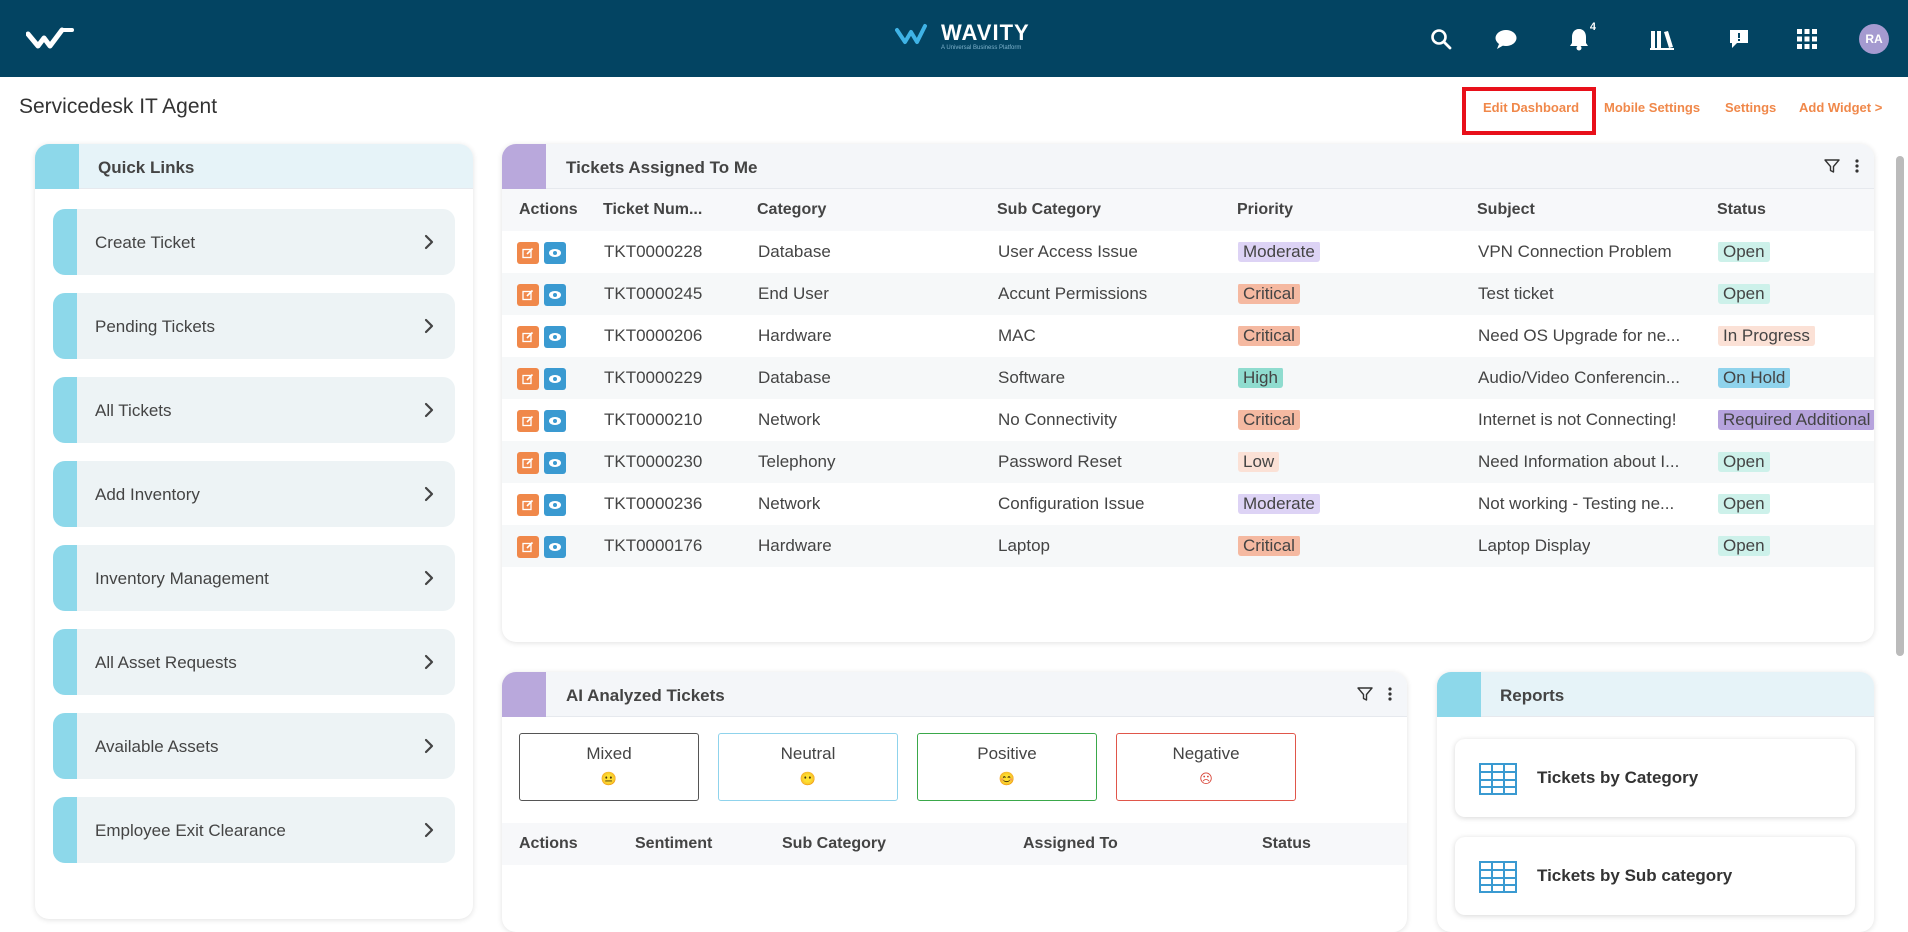 Image resolution: width=1908 pixels, height=932 pixels. What do you see at coordinates (609, 778) in the screenshot?
I see `sentiment-face-icon: 😐` at bounding box center [609, 778].